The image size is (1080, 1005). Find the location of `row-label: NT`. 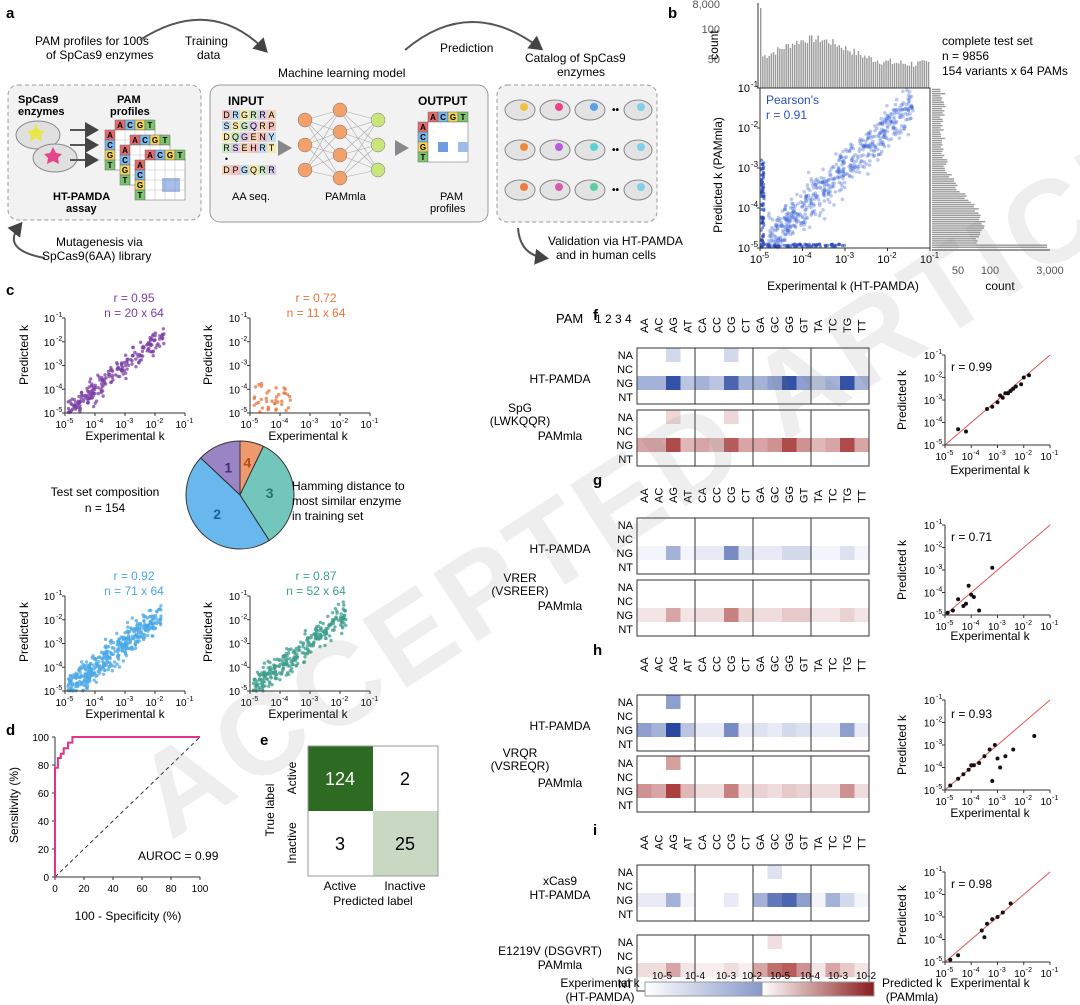

row-label: NT is located at coordinates (625, 630).